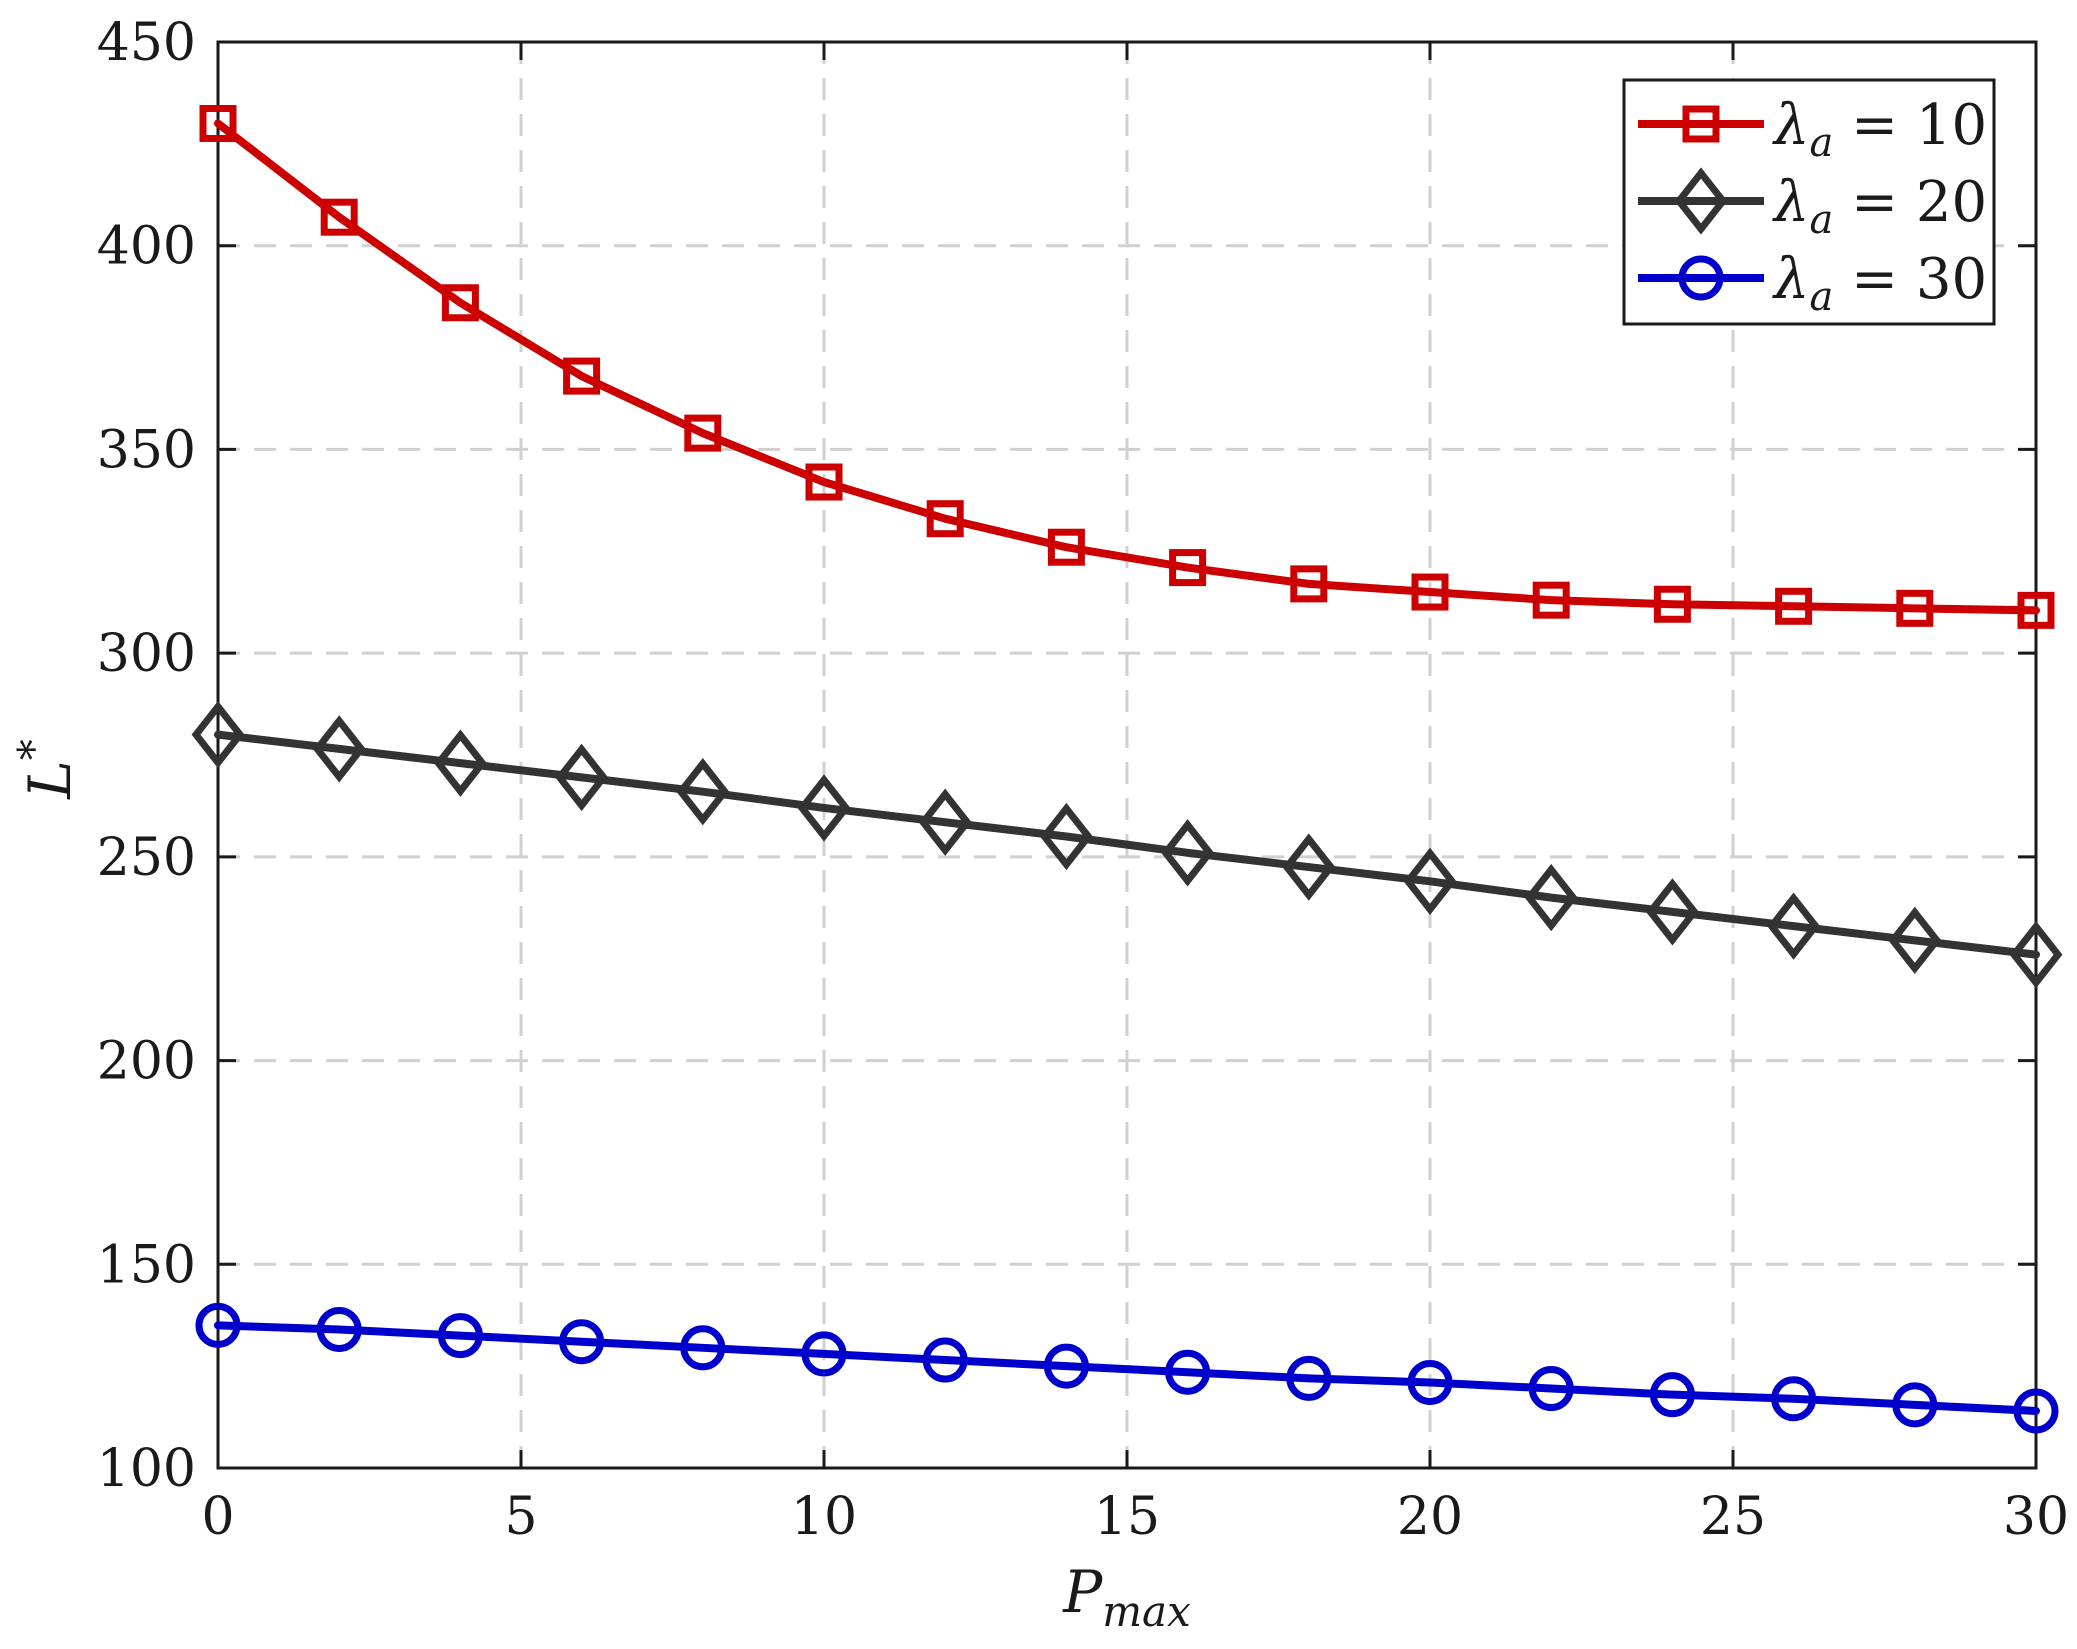 The width and height of the screenshot is (2077, 1649). I want to click on y-tick-label: 150, so click(146, 1265).